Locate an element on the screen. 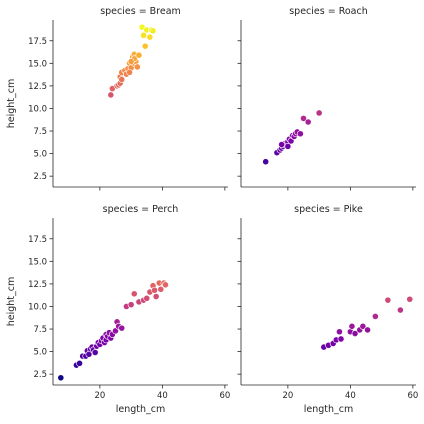 The width and height of the screenshot is (424, 424). facet-title: species = Pike is located at coordinates (328, 209).